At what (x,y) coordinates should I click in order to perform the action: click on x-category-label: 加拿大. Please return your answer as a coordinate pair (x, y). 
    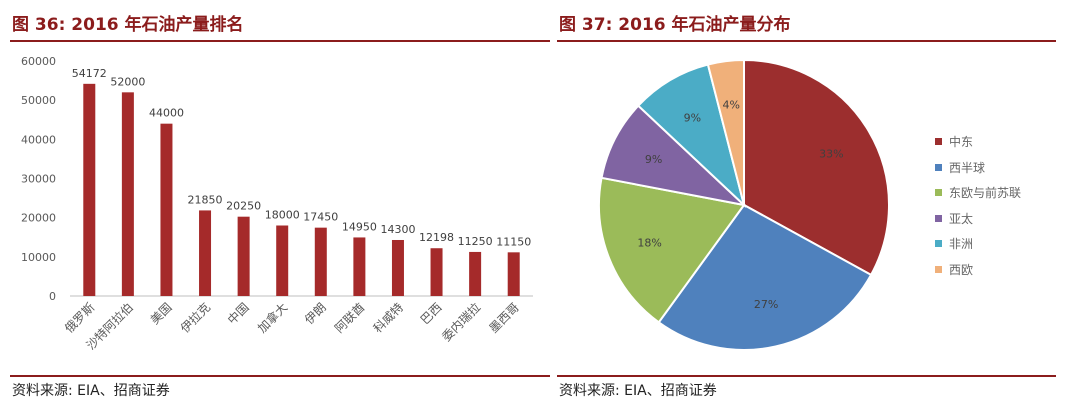
    Looking at the image, I should click on (272, 318).